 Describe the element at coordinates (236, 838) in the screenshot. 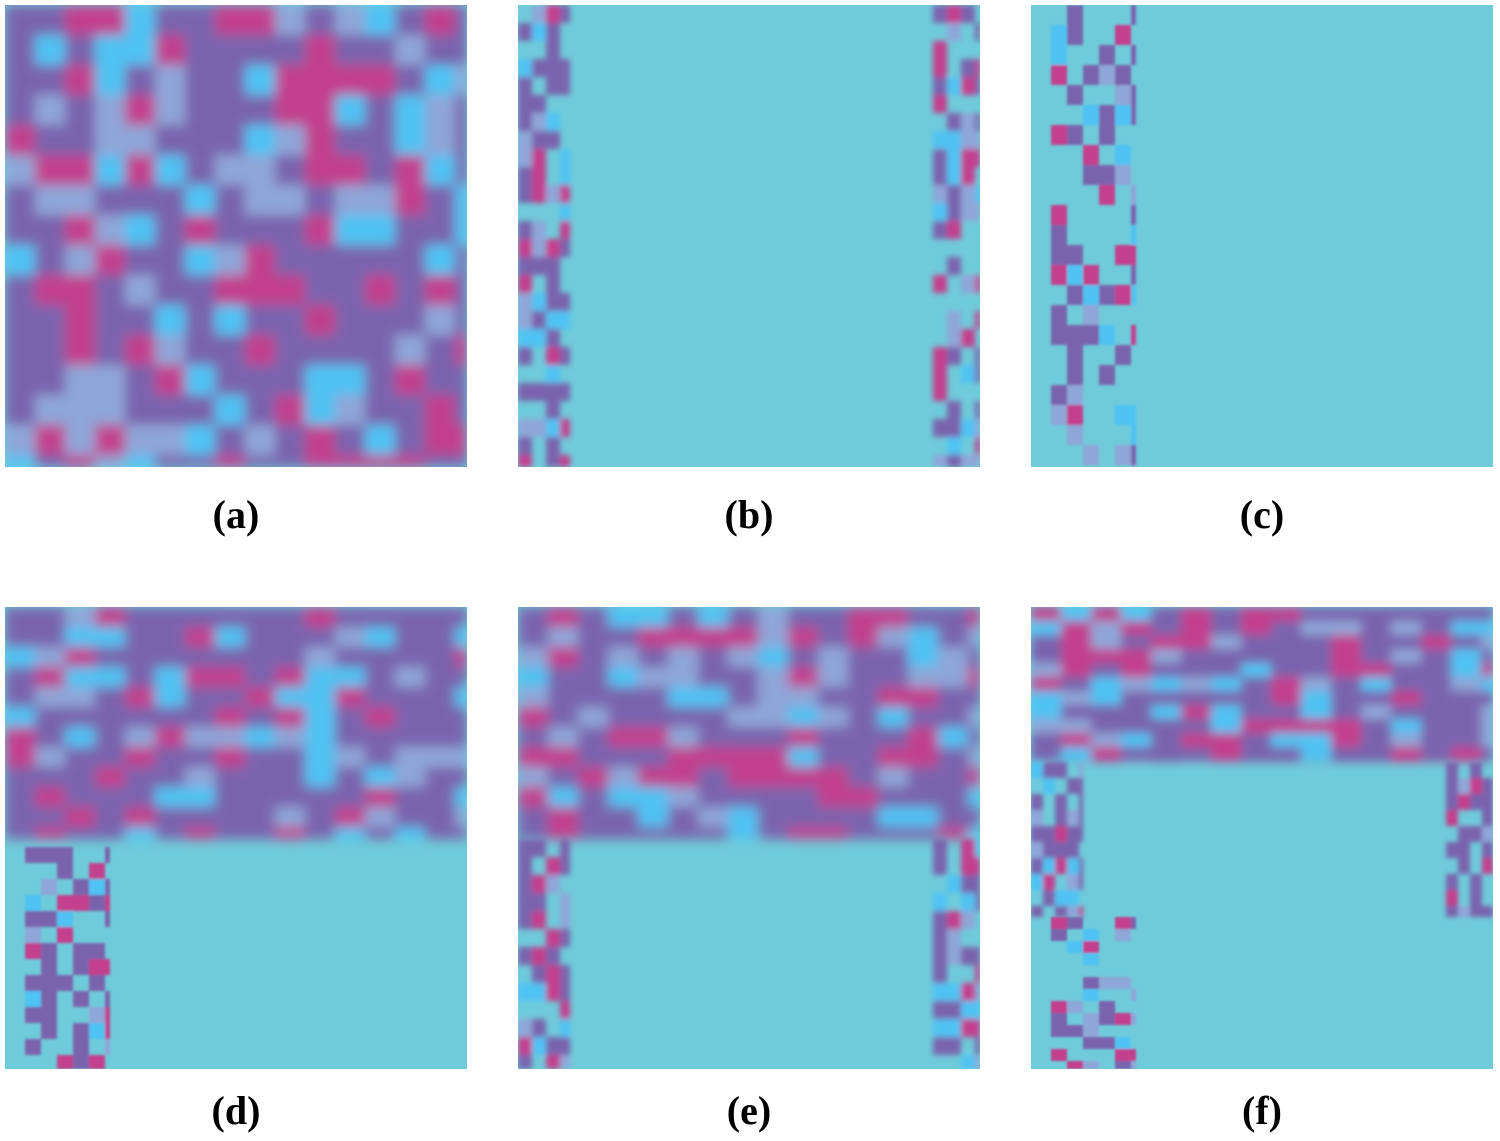

I see `heatmap-d-svg` at that location.